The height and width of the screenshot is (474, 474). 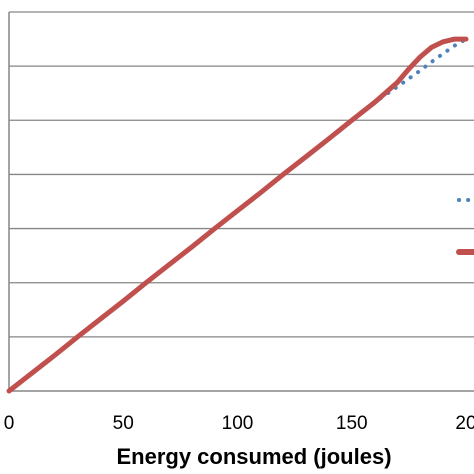 I want to click on x-tick-label: 0, so click(x=9, y=423).